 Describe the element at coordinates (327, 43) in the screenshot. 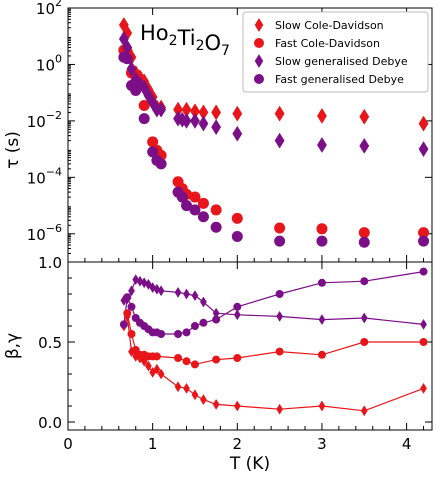

I see `legend-label: Fast Cole-Davidson` at that location.